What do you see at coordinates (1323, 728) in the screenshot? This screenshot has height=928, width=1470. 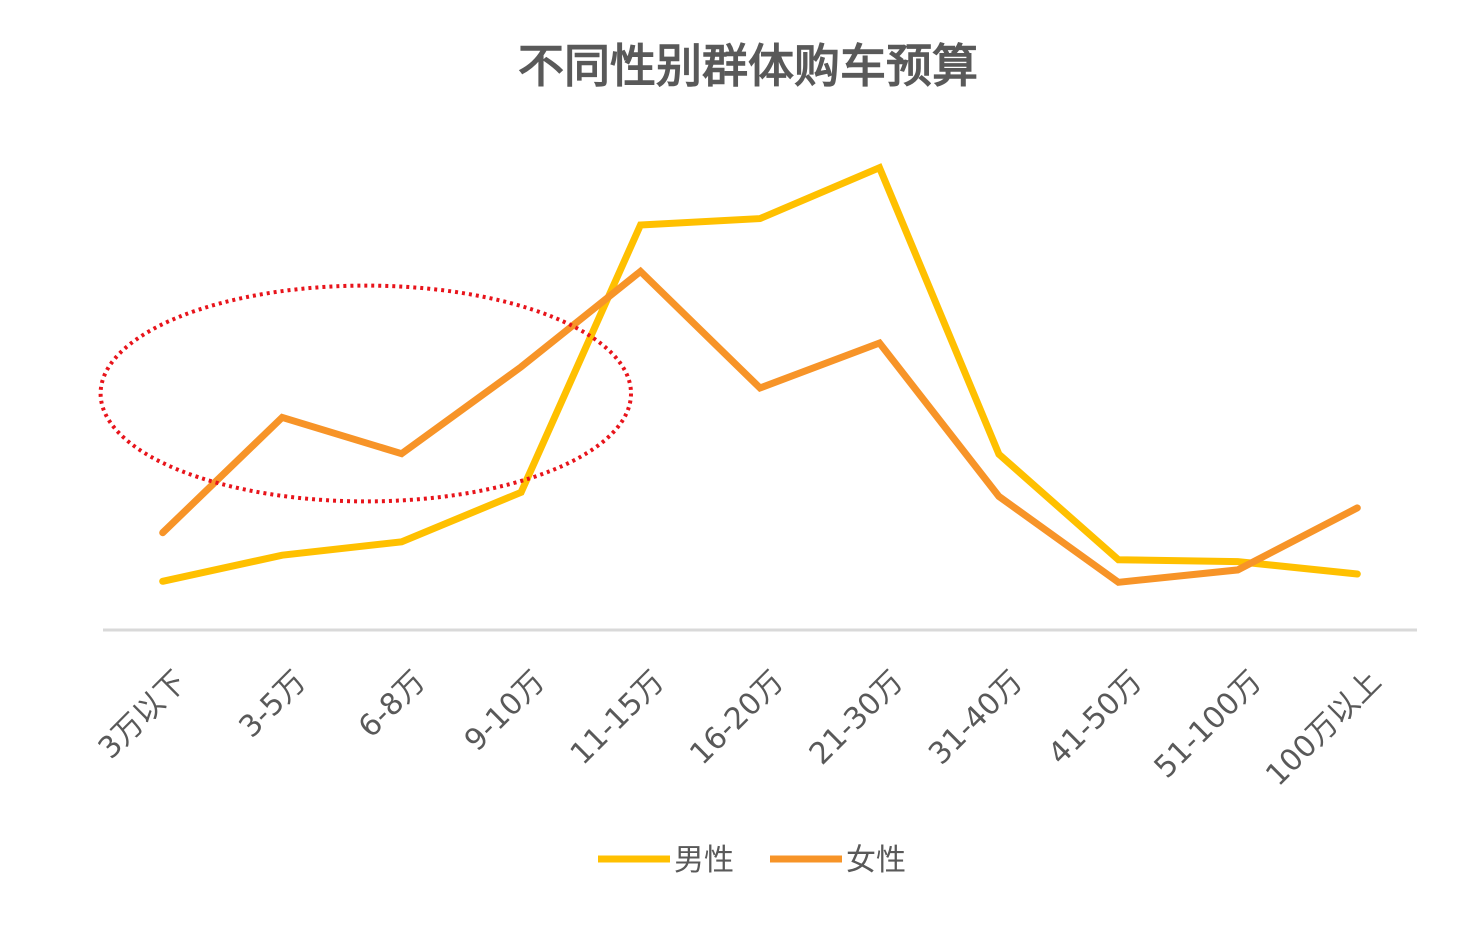 I see `x-tick-label: 100万以上` at bounding box center [1323, 728].